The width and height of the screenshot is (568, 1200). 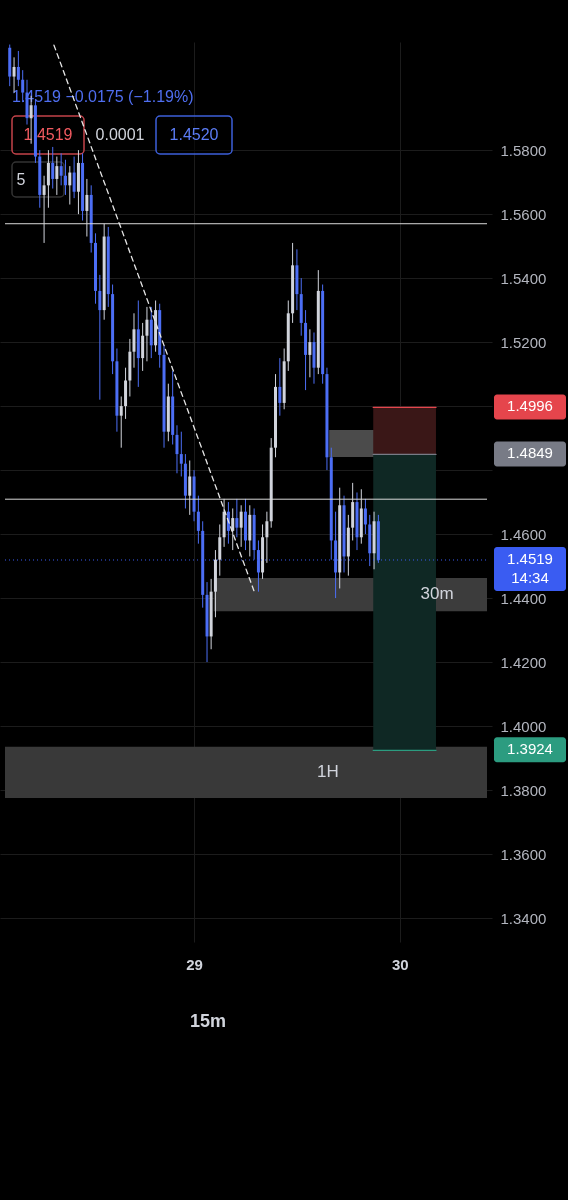 I want to click on y-tick-label: 1.5600, so click(x=523, y=214).